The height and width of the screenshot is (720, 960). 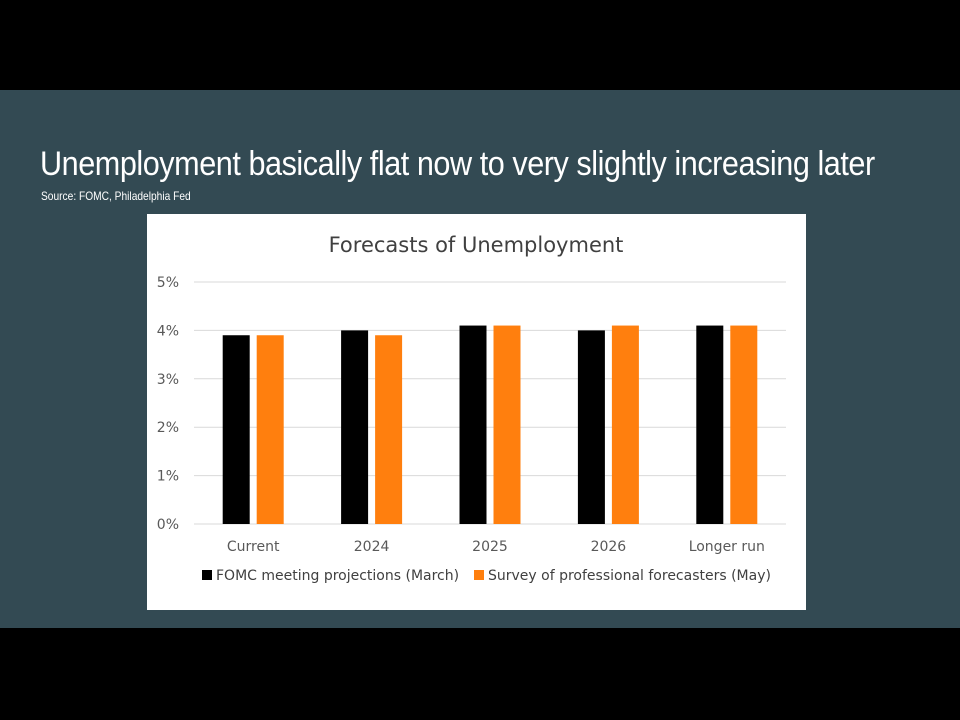 I want to click on y-tick-label: 4%, so click(x=168, y=331).